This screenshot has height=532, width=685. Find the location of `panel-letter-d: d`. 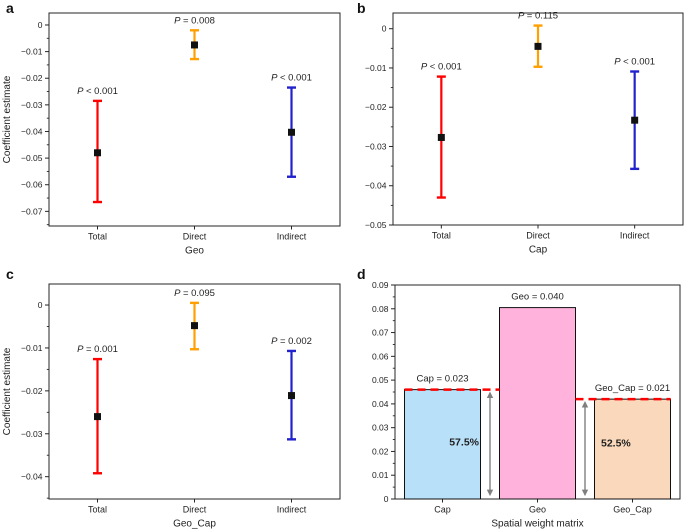

panel-letter-d: d is located at coordinates (361, 274).